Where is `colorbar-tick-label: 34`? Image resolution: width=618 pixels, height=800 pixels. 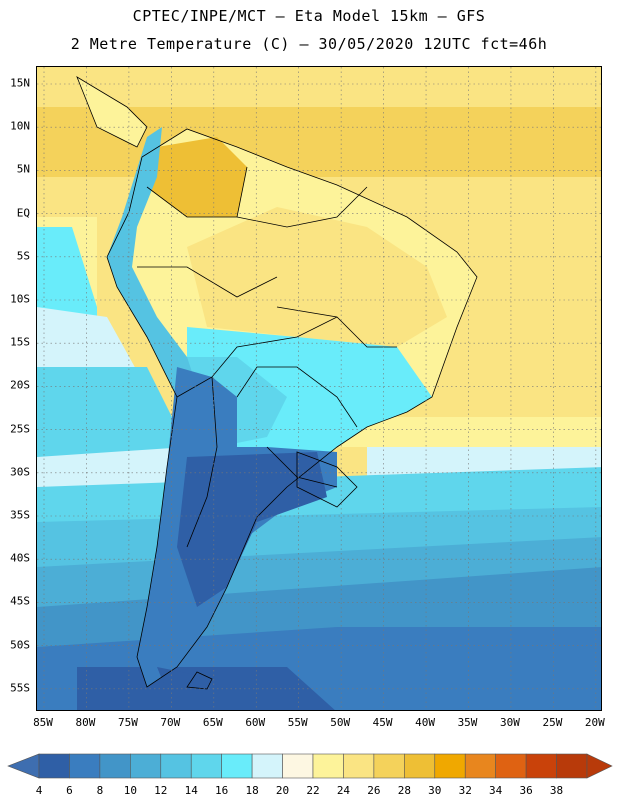
colorbar-tick-label: 34 is located at coordinates (496, 790).